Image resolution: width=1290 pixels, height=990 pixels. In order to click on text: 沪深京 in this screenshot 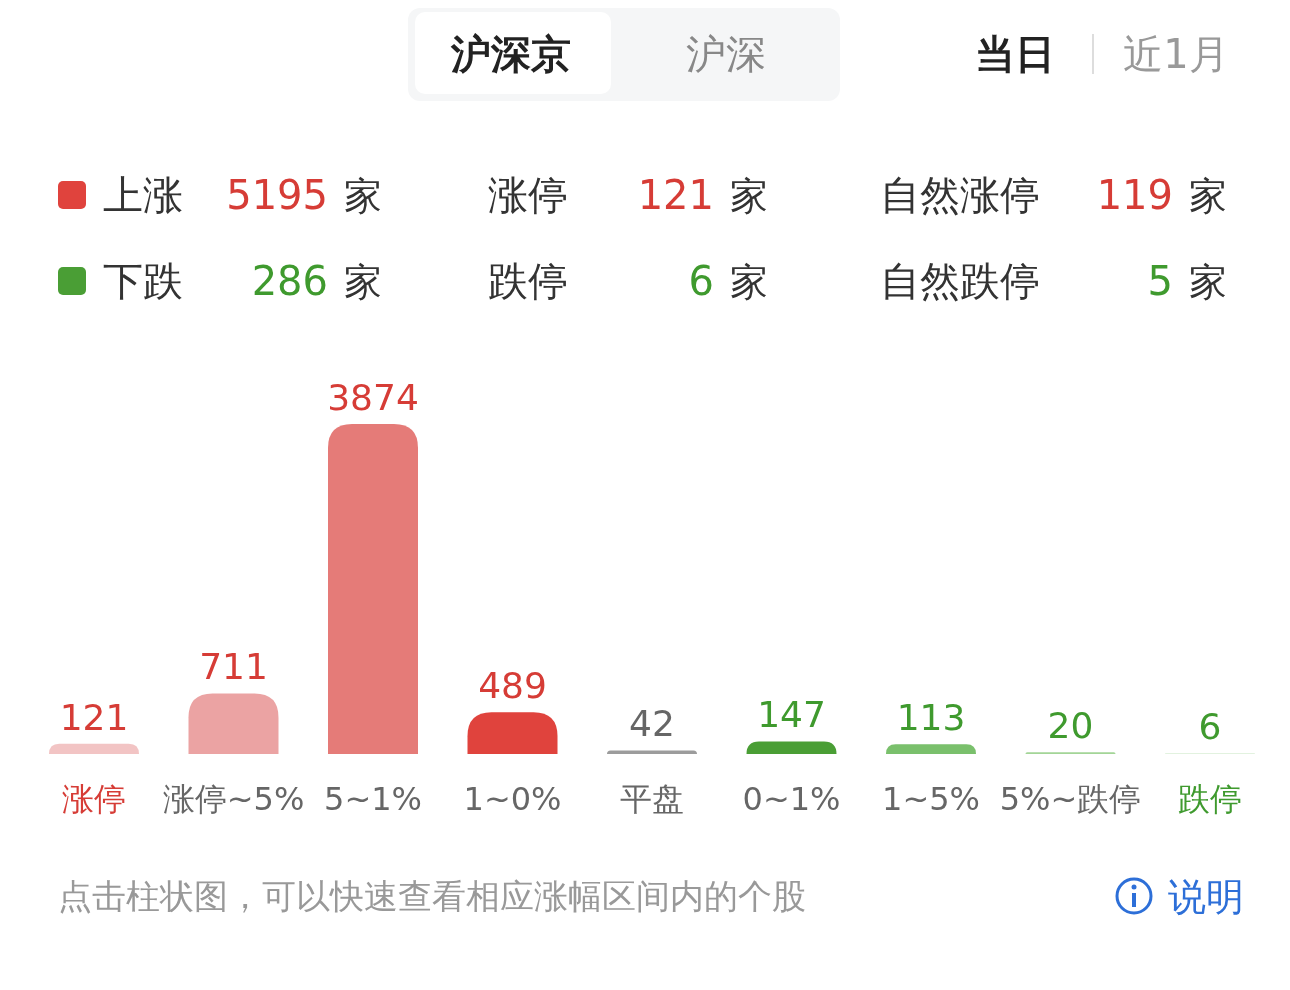, I will do `click(510, 54)`.